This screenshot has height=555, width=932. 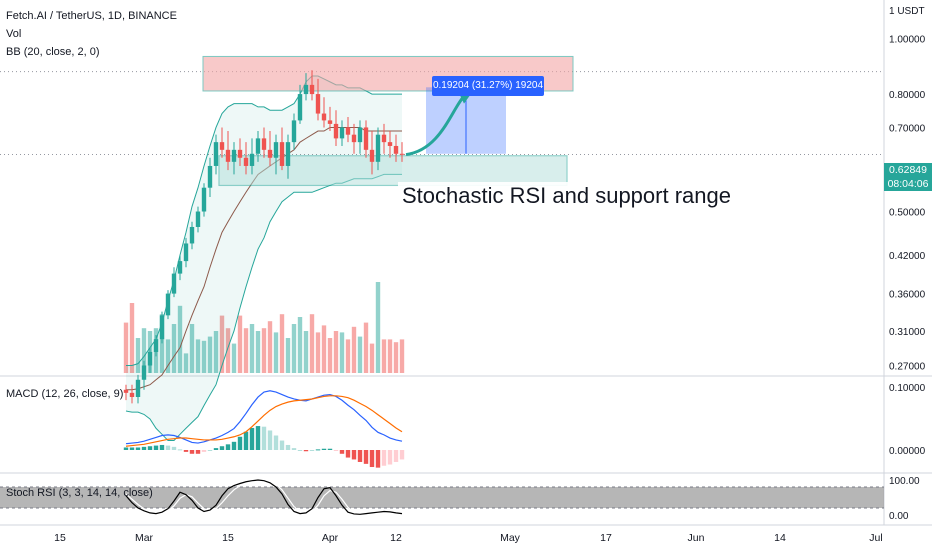 I want to click on support-range-box, so click(x=393, y=171).